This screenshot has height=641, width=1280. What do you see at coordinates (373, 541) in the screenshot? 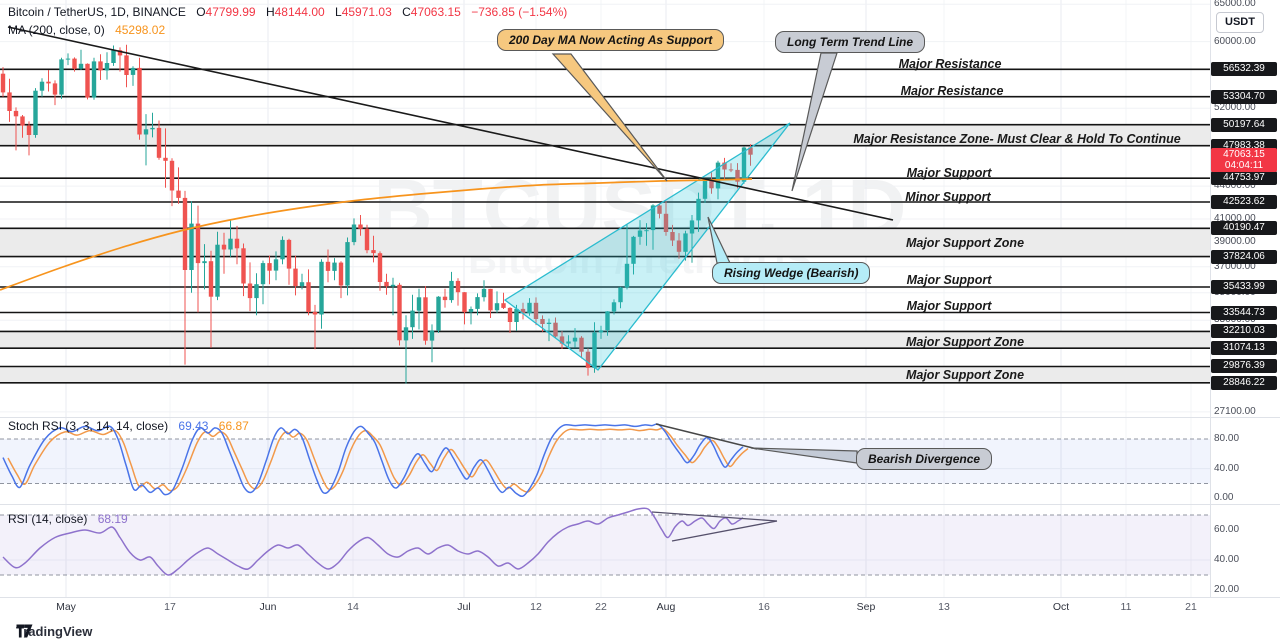
I see `rsi-line` at bounding box center [373, 541].